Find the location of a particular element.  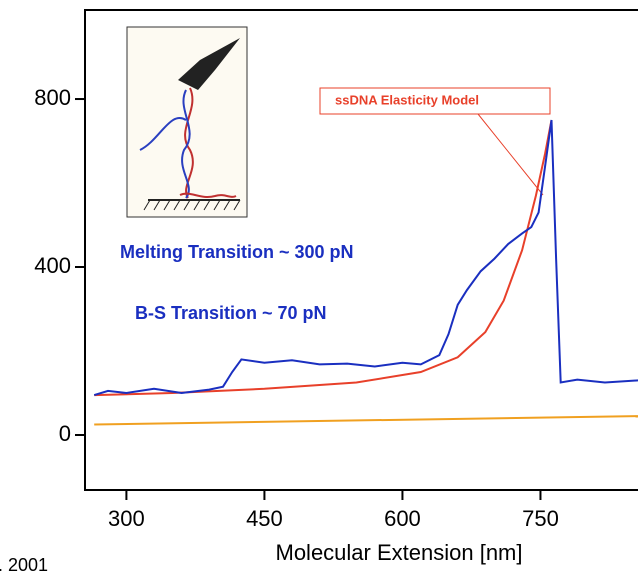

x-tick-label: 750 is located at coordinates (540, 518).